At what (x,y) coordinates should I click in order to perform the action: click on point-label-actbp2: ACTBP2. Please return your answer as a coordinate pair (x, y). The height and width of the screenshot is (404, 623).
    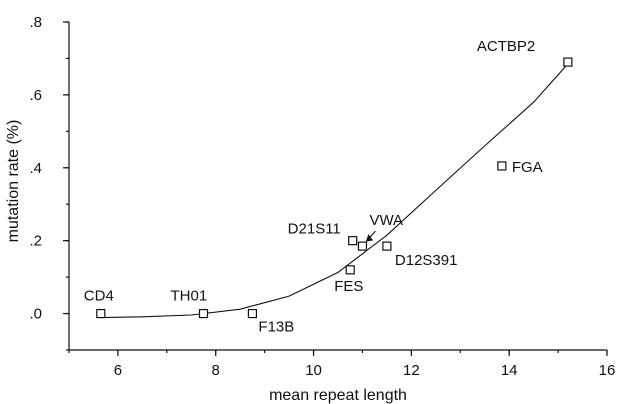
    Looking at the image, I should click on (506, 46).